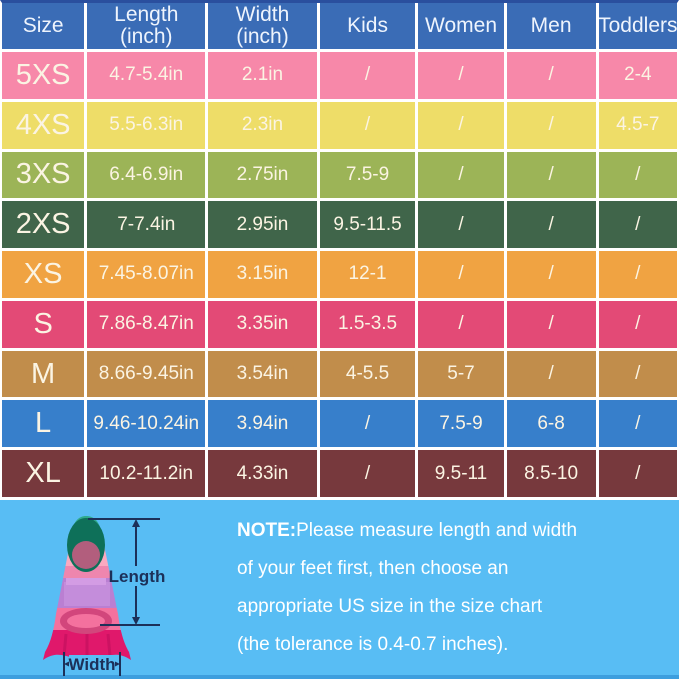  I want to click on swim-fin-illustration: Length Width, so click(115, 591).